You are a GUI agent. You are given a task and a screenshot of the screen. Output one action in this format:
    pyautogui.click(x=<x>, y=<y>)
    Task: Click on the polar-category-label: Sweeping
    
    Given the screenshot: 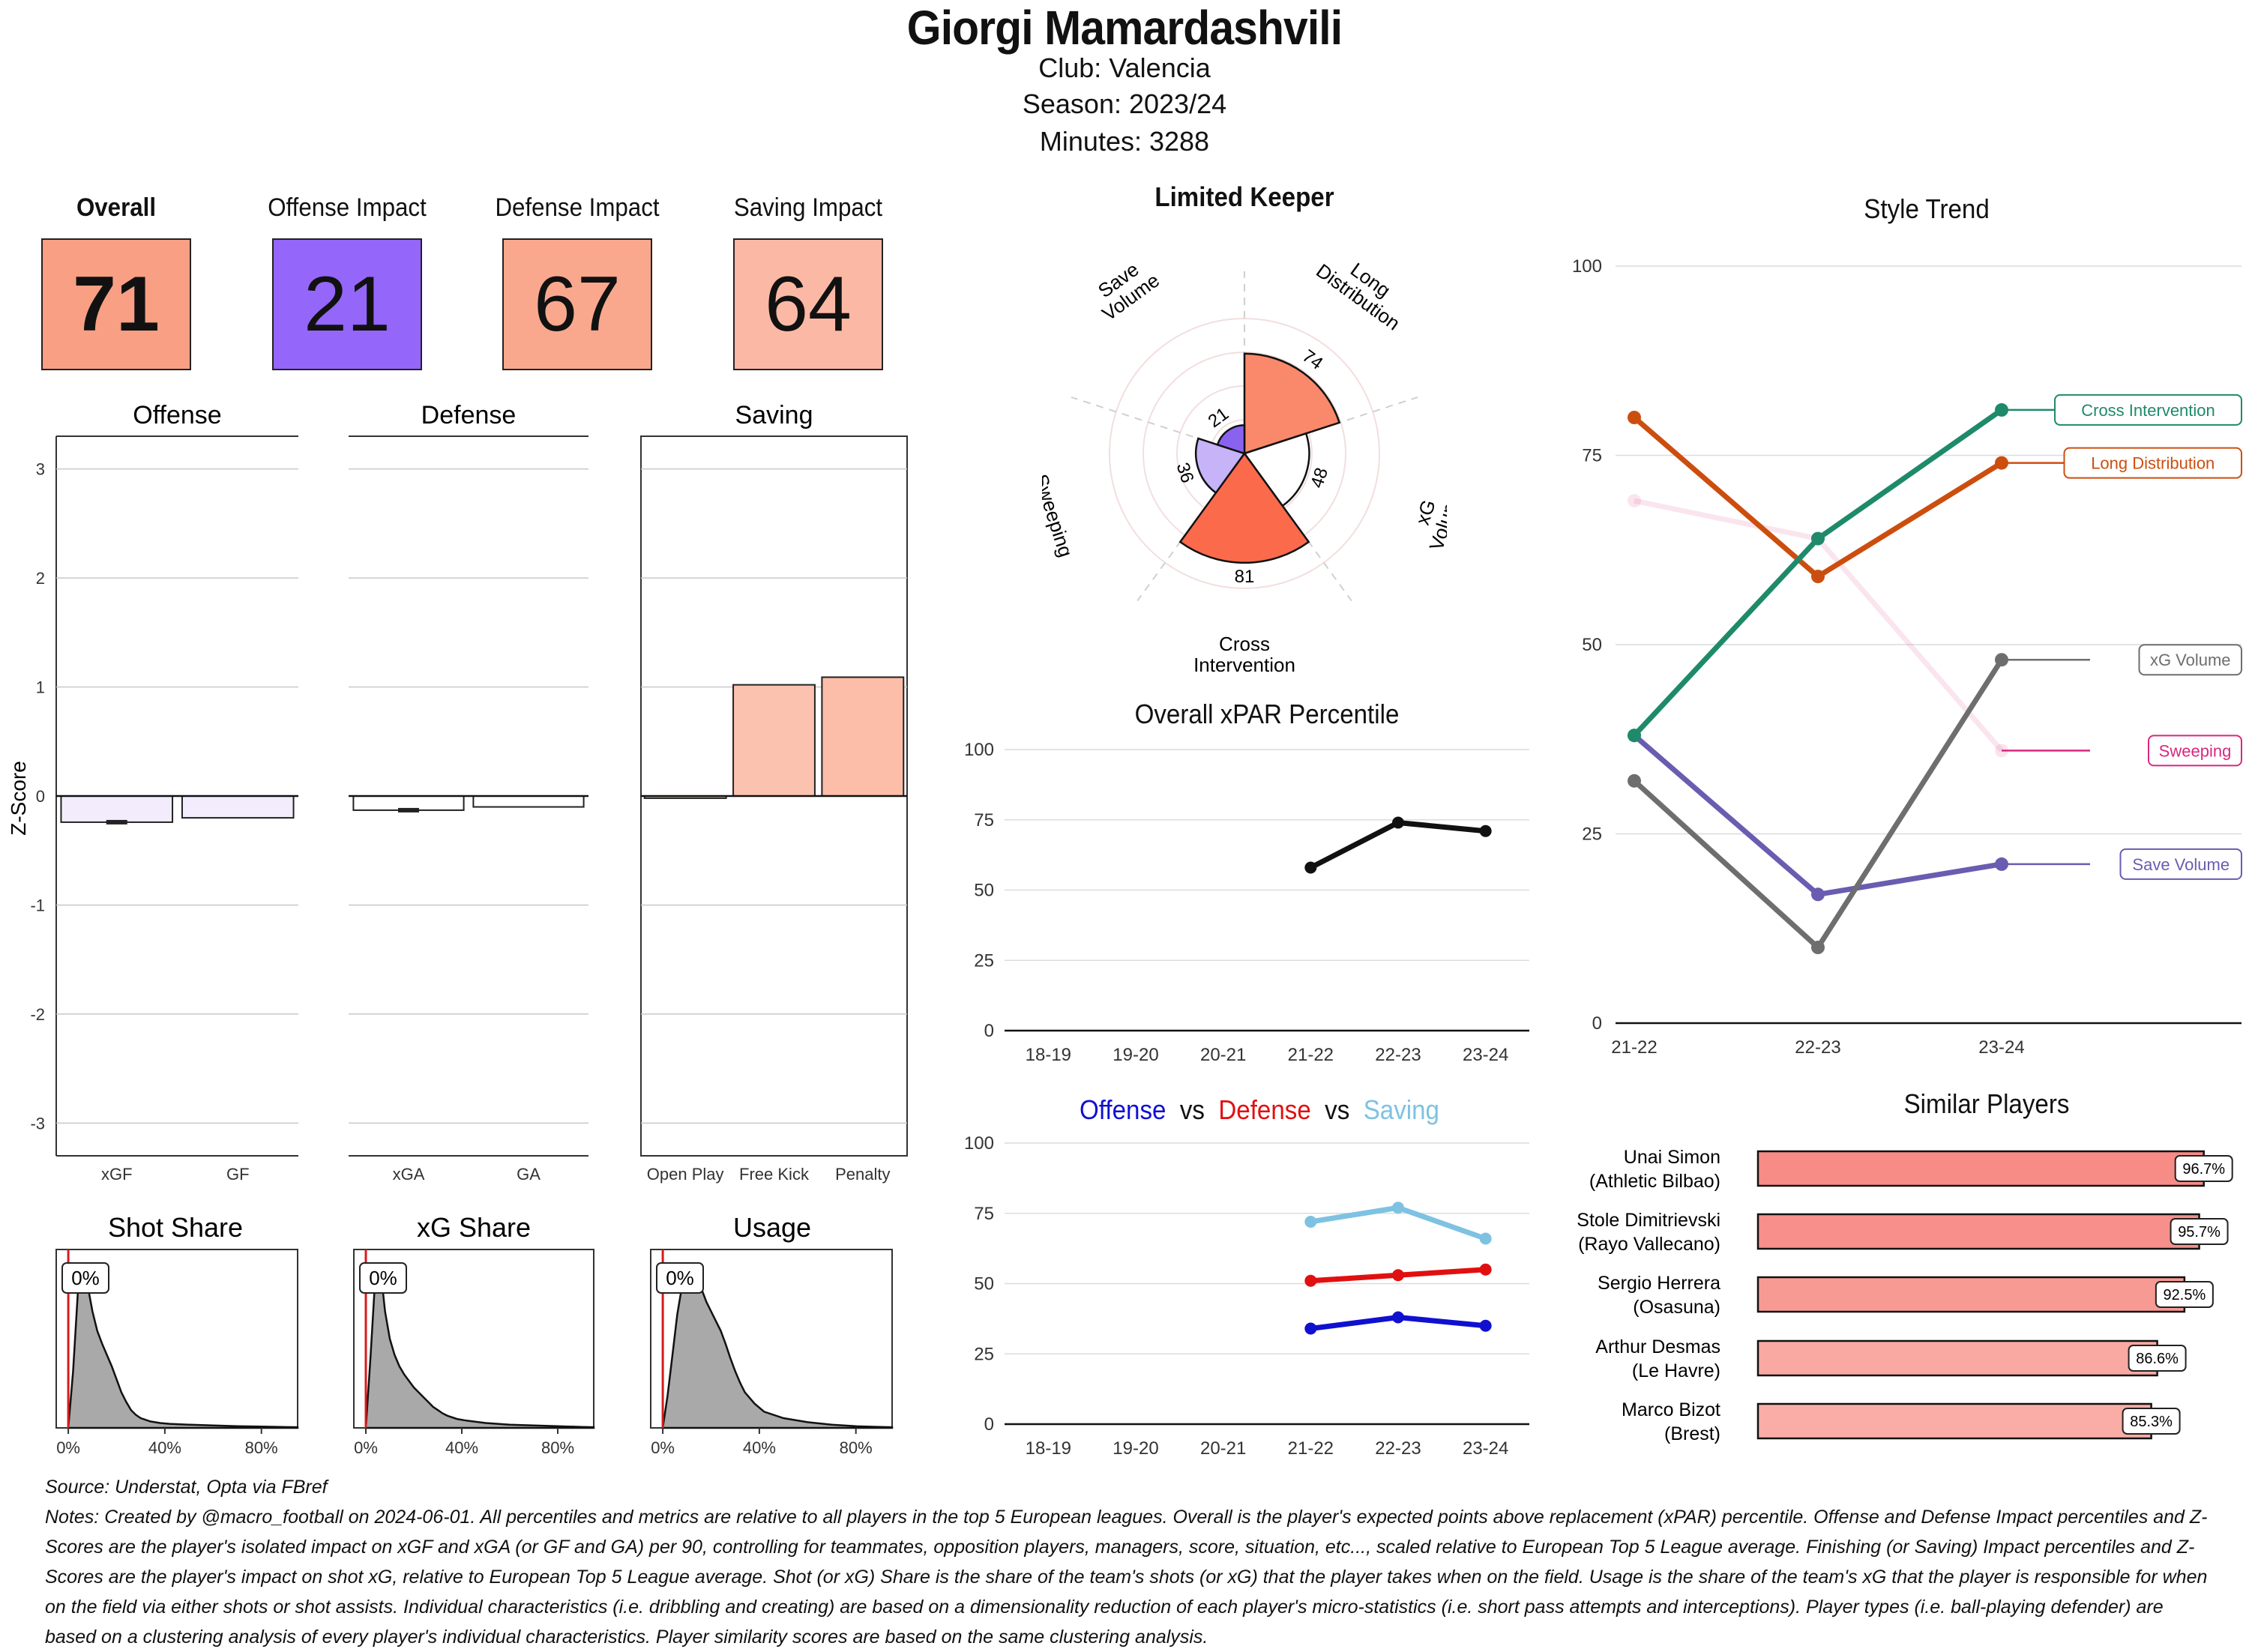 What is the action you would take?
    pyautogui.click(x=1059, y=515)
    